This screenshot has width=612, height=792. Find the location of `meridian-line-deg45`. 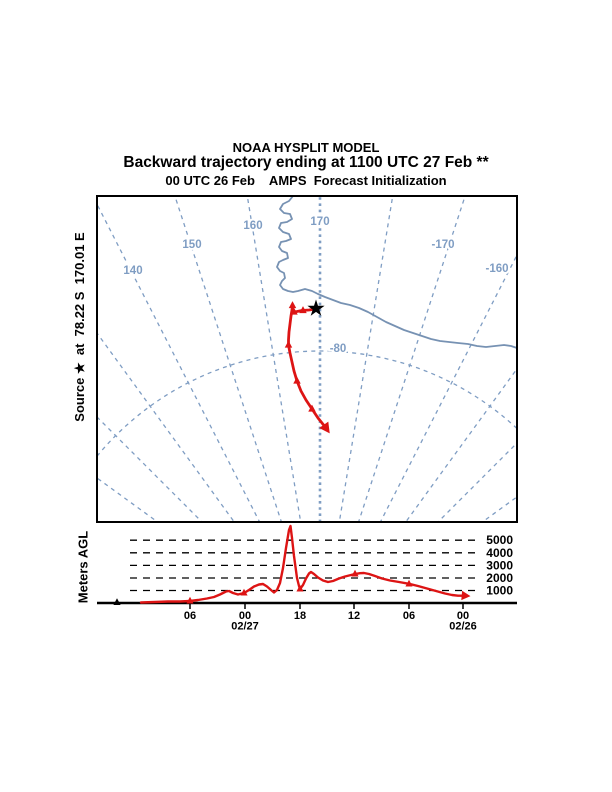

meridian-line-deg45 is located at coordinates (477, 482).